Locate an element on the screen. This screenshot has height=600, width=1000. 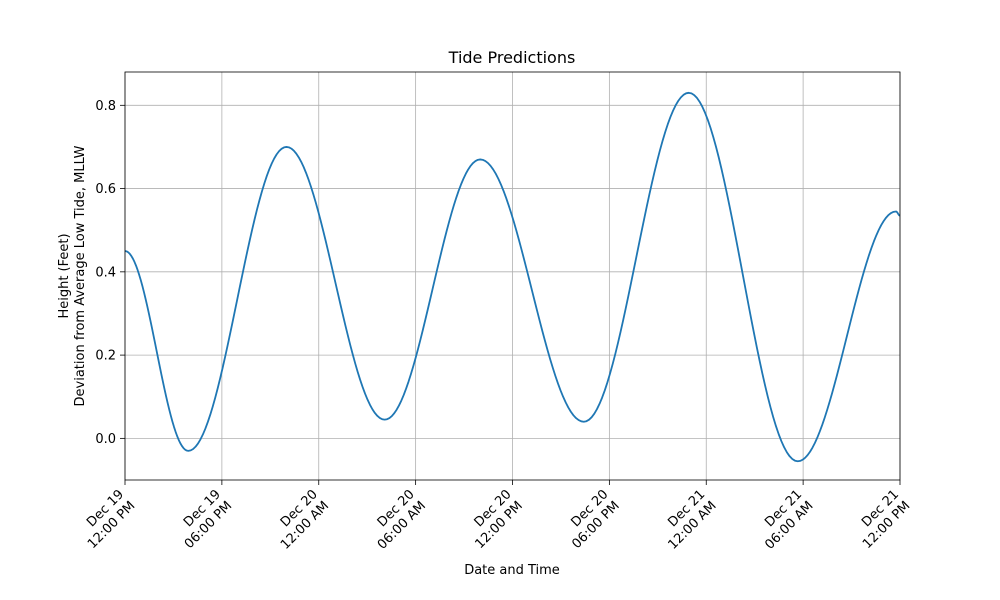
y-tick-label: 0.4 is located at coordinates (105, 272).